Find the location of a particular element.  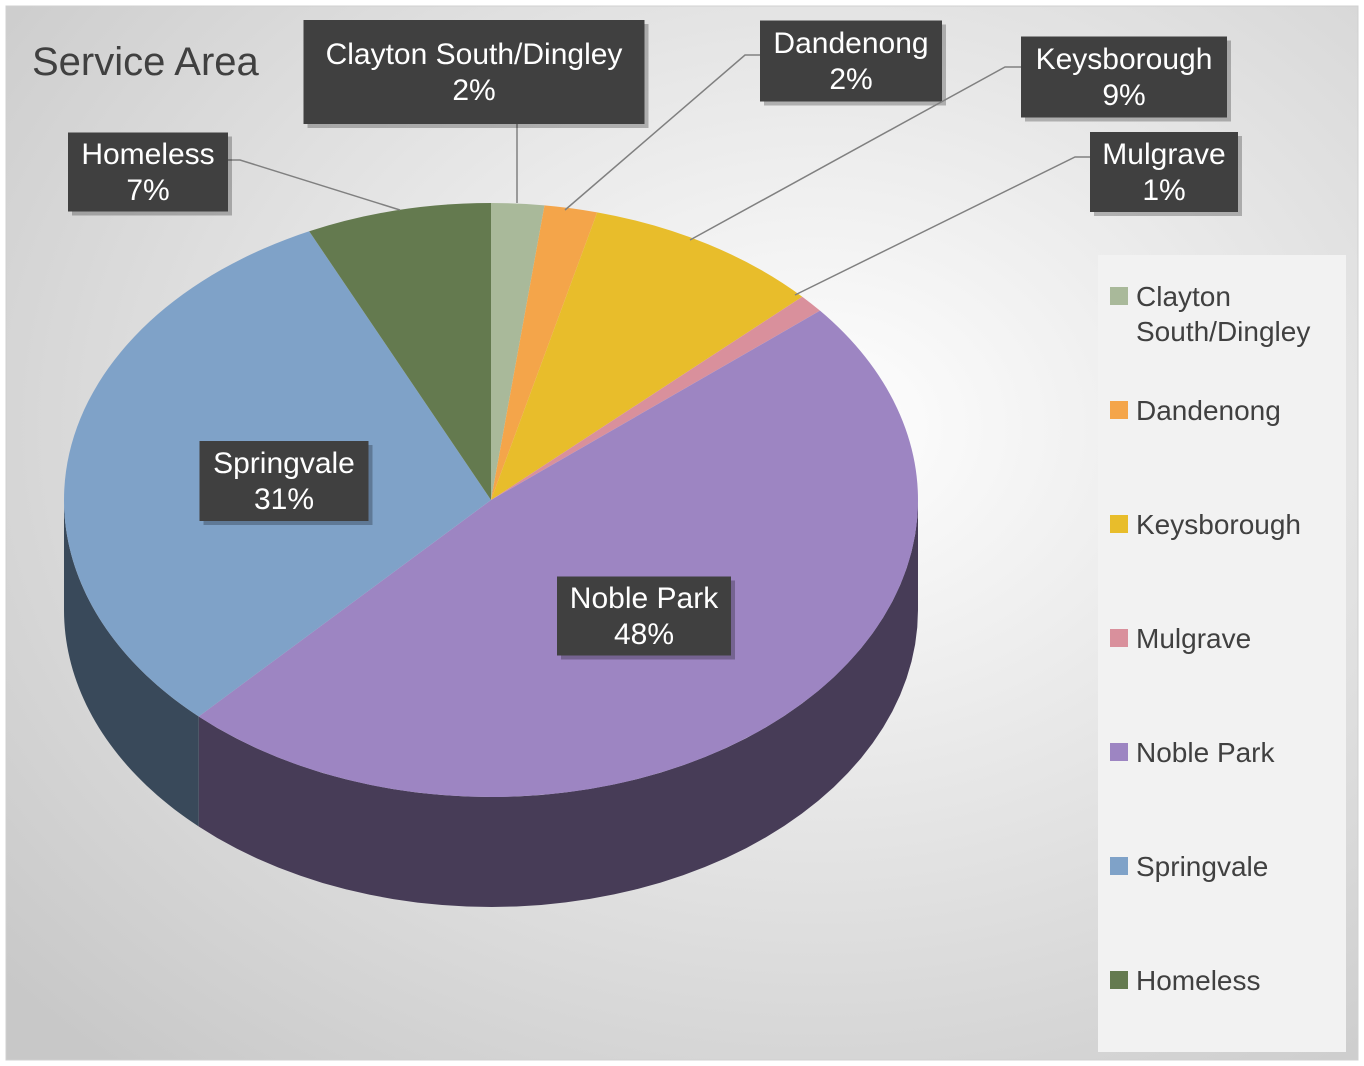

legend-entry: Noble Park is located at coordinates (1224, 792).